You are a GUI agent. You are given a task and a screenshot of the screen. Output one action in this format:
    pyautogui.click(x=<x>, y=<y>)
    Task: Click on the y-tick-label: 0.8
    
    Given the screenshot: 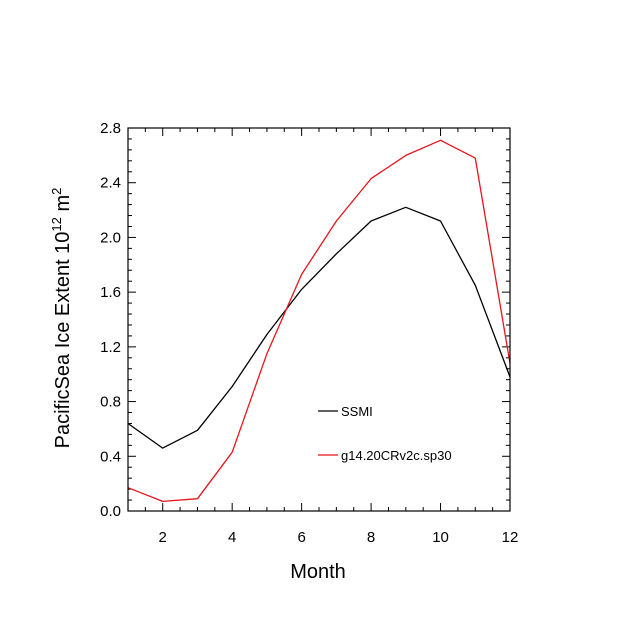 What is the action you would take?
    pyautogui.click(x=110, y=402)
    